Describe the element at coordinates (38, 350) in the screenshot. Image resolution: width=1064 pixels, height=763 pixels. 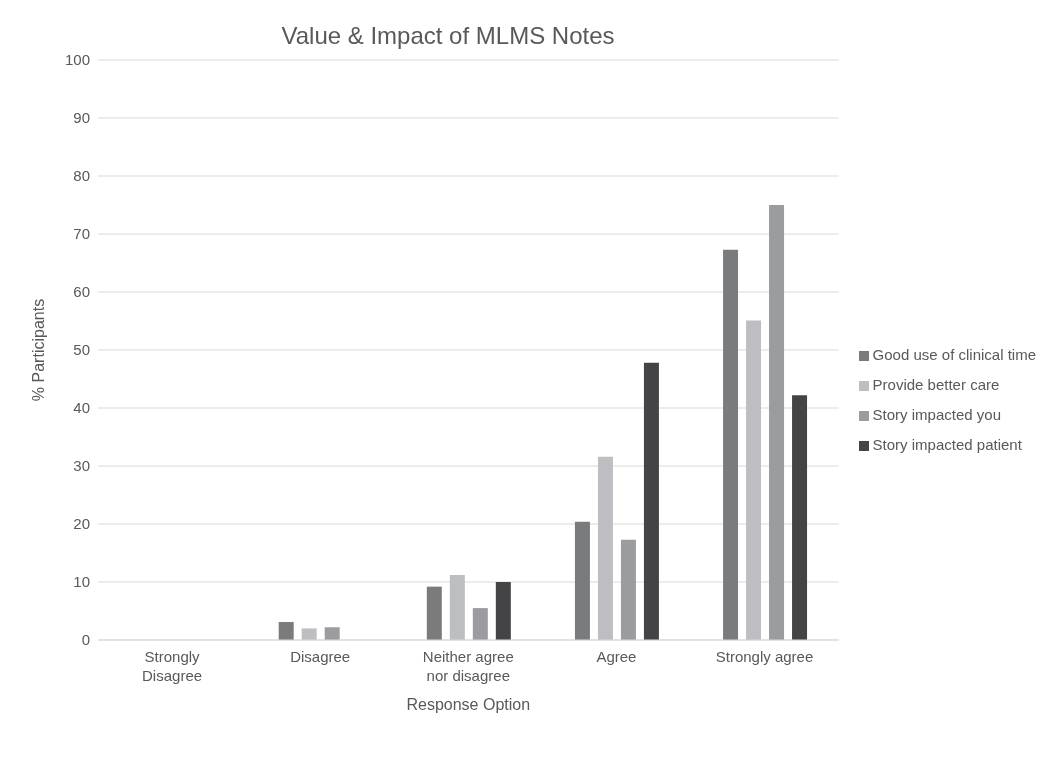
I see `y-axis-title: % Participants` at that location.